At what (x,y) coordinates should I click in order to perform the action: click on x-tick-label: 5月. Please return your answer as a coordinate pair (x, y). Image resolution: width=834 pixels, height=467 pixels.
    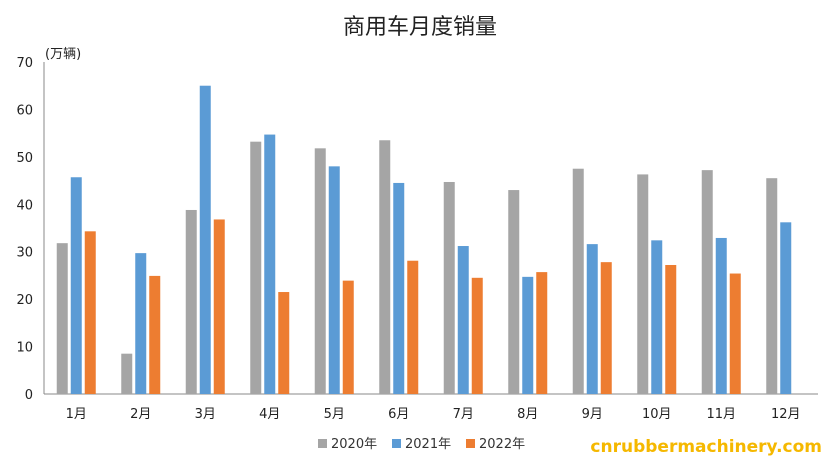
    Looking at the image, I should click on (334, 414).